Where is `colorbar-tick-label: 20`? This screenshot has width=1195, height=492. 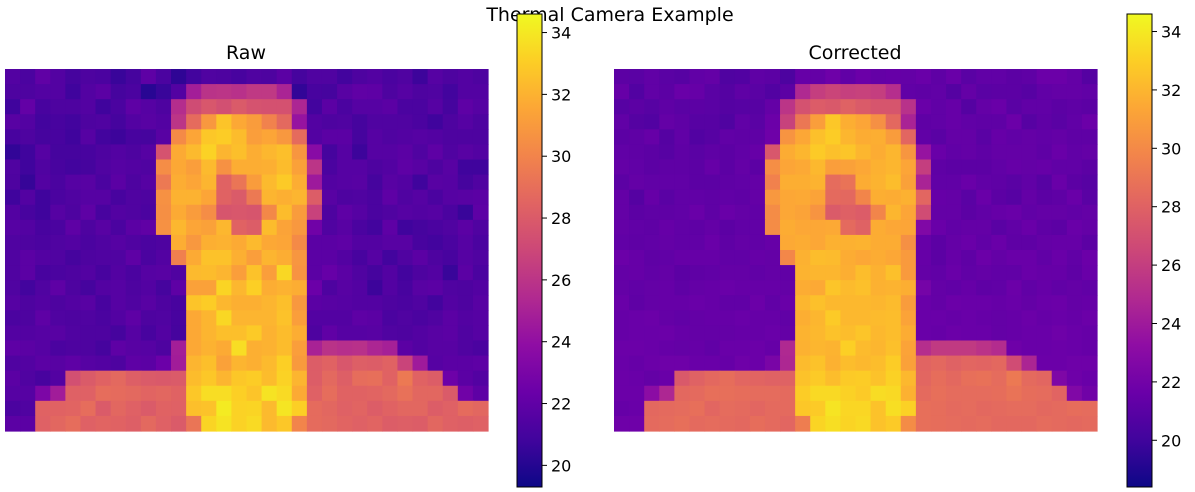 colorbar-tick-label: 20 is located at coordinates (1171, 440).